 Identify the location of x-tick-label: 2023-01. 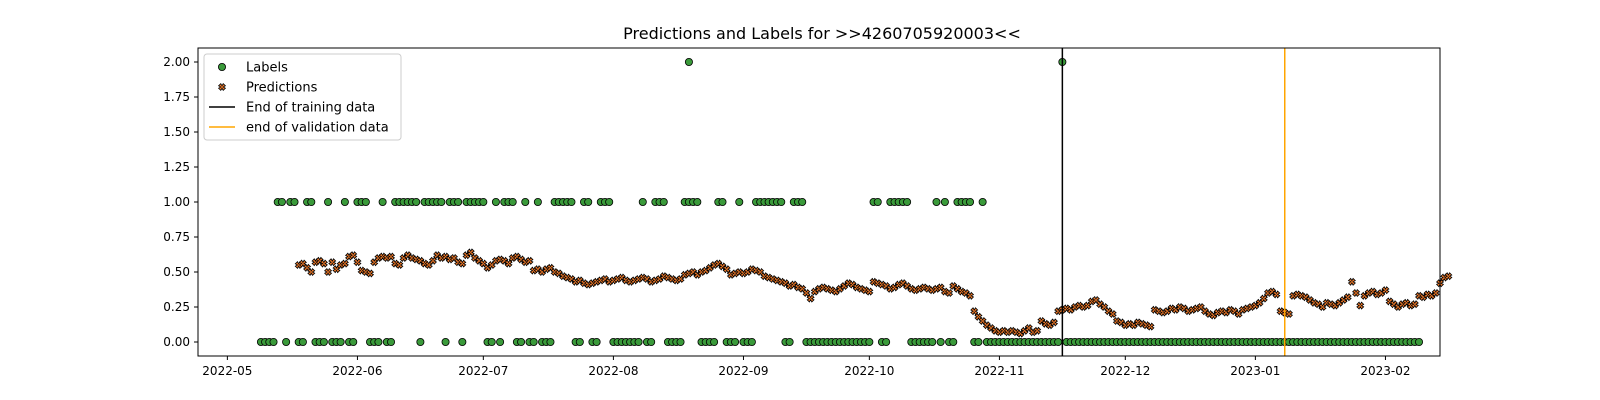
(1255, 371).